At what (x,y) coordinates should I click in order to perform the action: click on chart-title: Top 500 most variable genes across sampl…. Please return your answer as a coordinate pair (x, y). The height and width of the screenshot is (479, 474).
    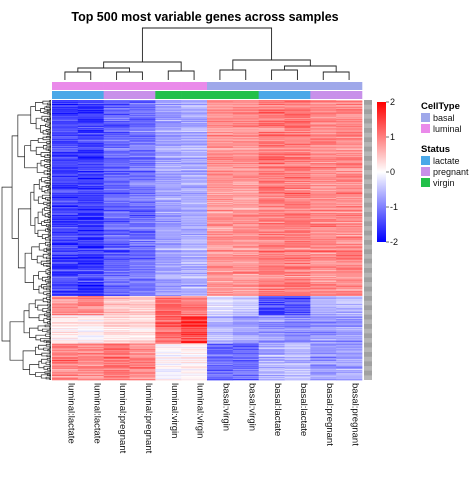
    Looking at the image, I should click on (204, 17).